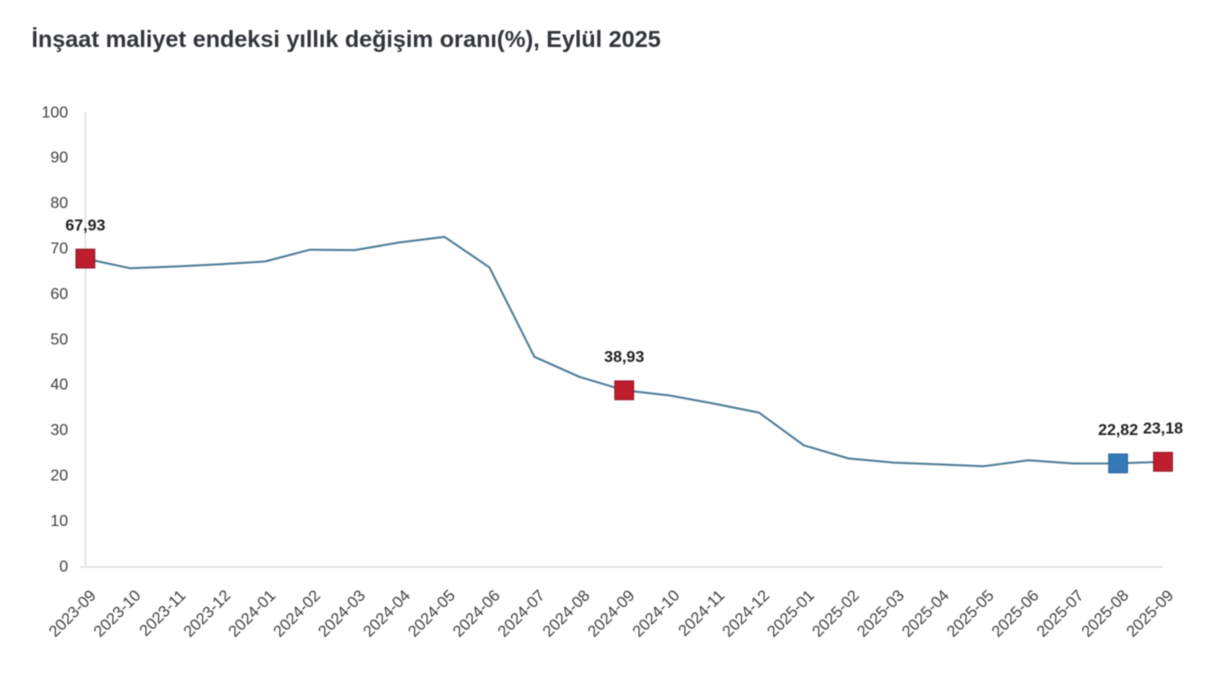 This screenshot has width=1226, height=675. What do you see at coordinates (59, 203) in the screenshot?
I see `svg-text: 80` at bounding box center [59, 203].